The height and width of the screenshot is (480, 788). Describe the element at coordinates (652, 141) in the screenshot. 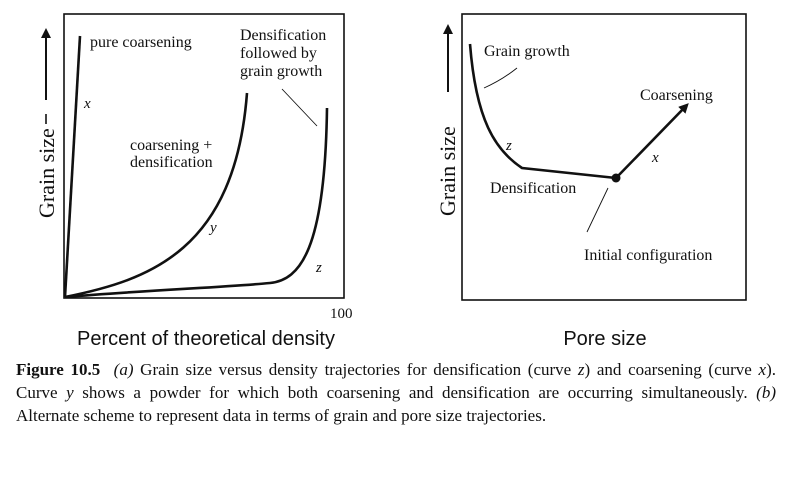

I see `panel-b-coarsening-arrow` at that location.